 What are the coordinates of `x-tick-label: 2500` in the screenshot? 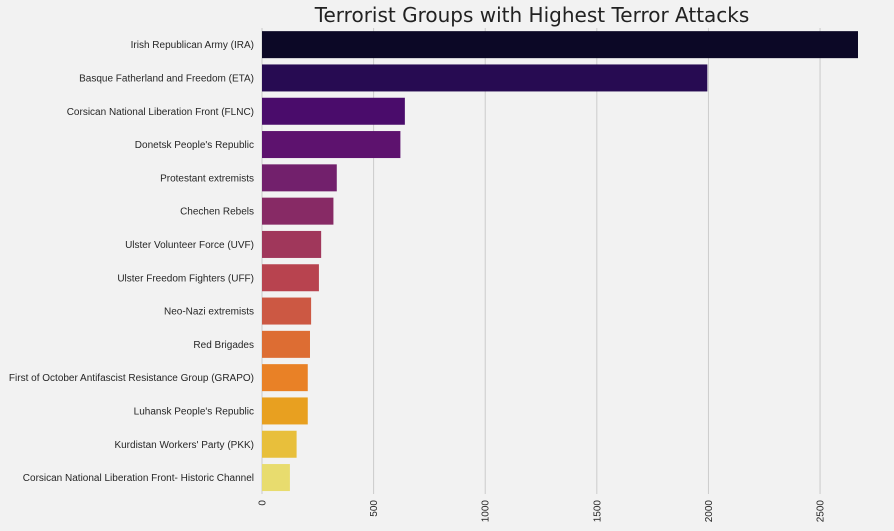 It's located at (821, 511).